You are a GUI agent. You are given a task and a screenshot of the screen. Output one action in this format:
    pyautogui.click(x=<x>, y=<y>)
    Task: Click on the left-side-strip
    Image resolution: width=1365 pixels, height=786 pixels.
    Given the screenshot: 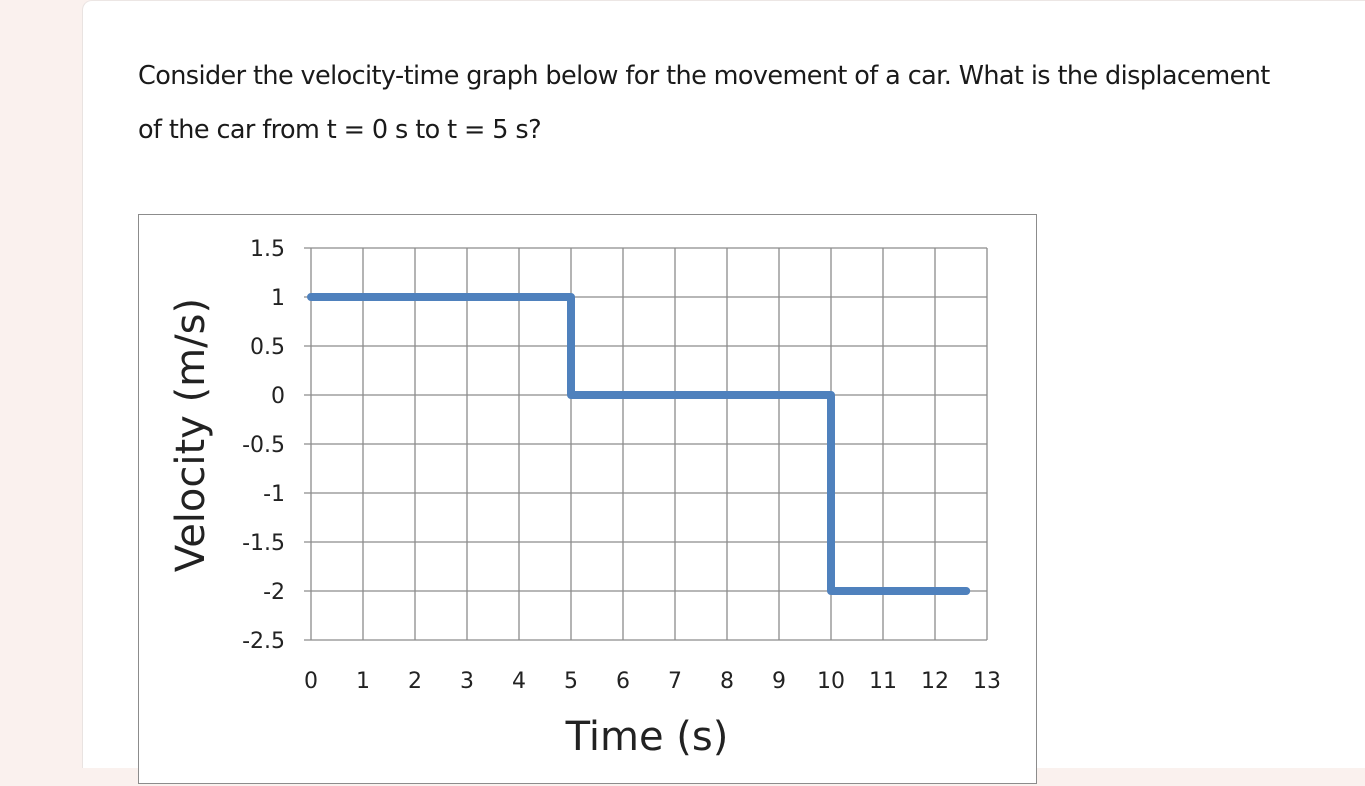 What is the action you would take?
    pyautogui.click(x=41, y=384)
    